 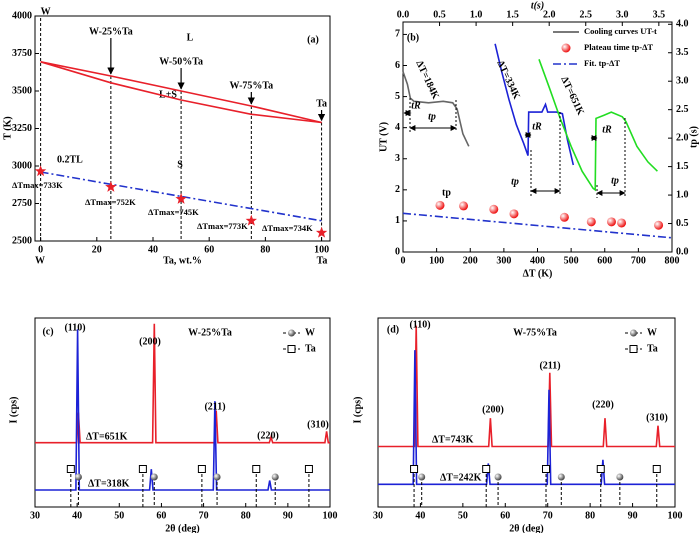 I want to click on annotation: tR, so click(x=537, y=126).